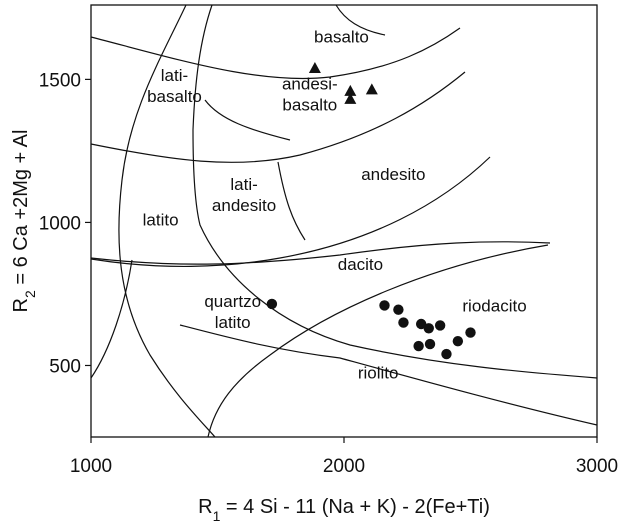 The width and height of the screenshot is (627, 527). What do you see at coordinates (360, 264) in the screenshot?
I see `region-label: dacito` at bounding box center [360, 264].